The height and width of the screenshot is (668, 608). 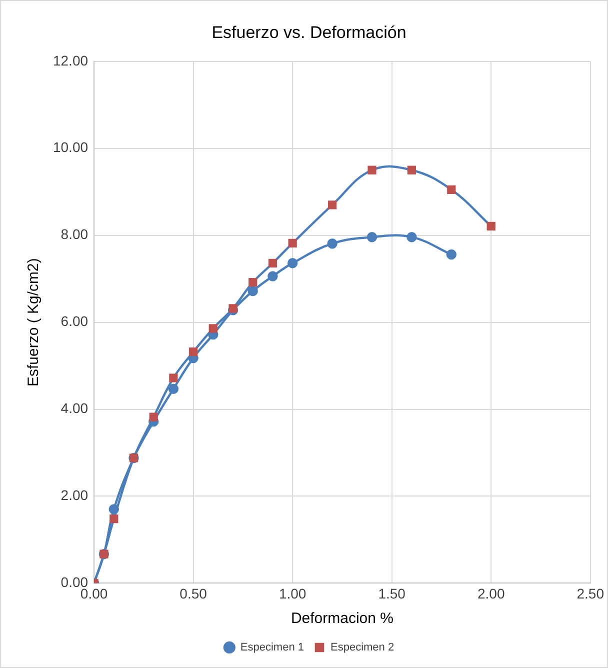 I want to click on x-tick-label: 2.00, so click(x=491, y=593).